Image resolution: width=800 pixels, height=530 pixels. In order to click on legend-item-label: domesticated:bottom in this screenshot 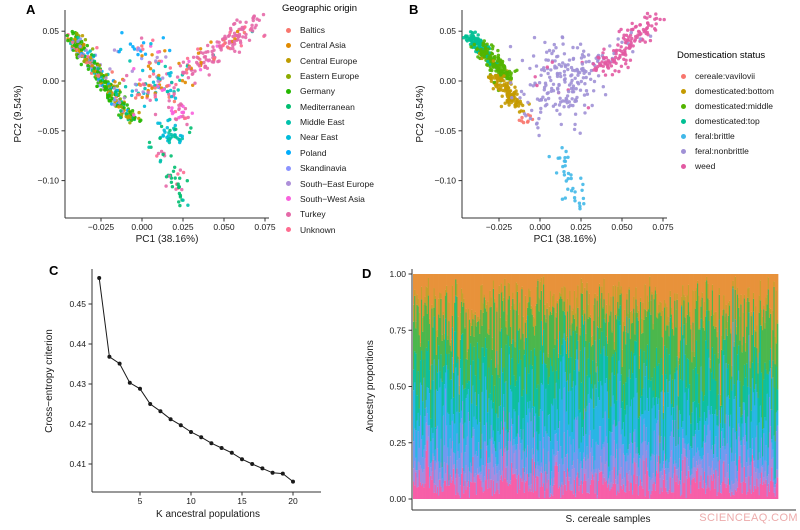, I will do `click(734, 91)`.